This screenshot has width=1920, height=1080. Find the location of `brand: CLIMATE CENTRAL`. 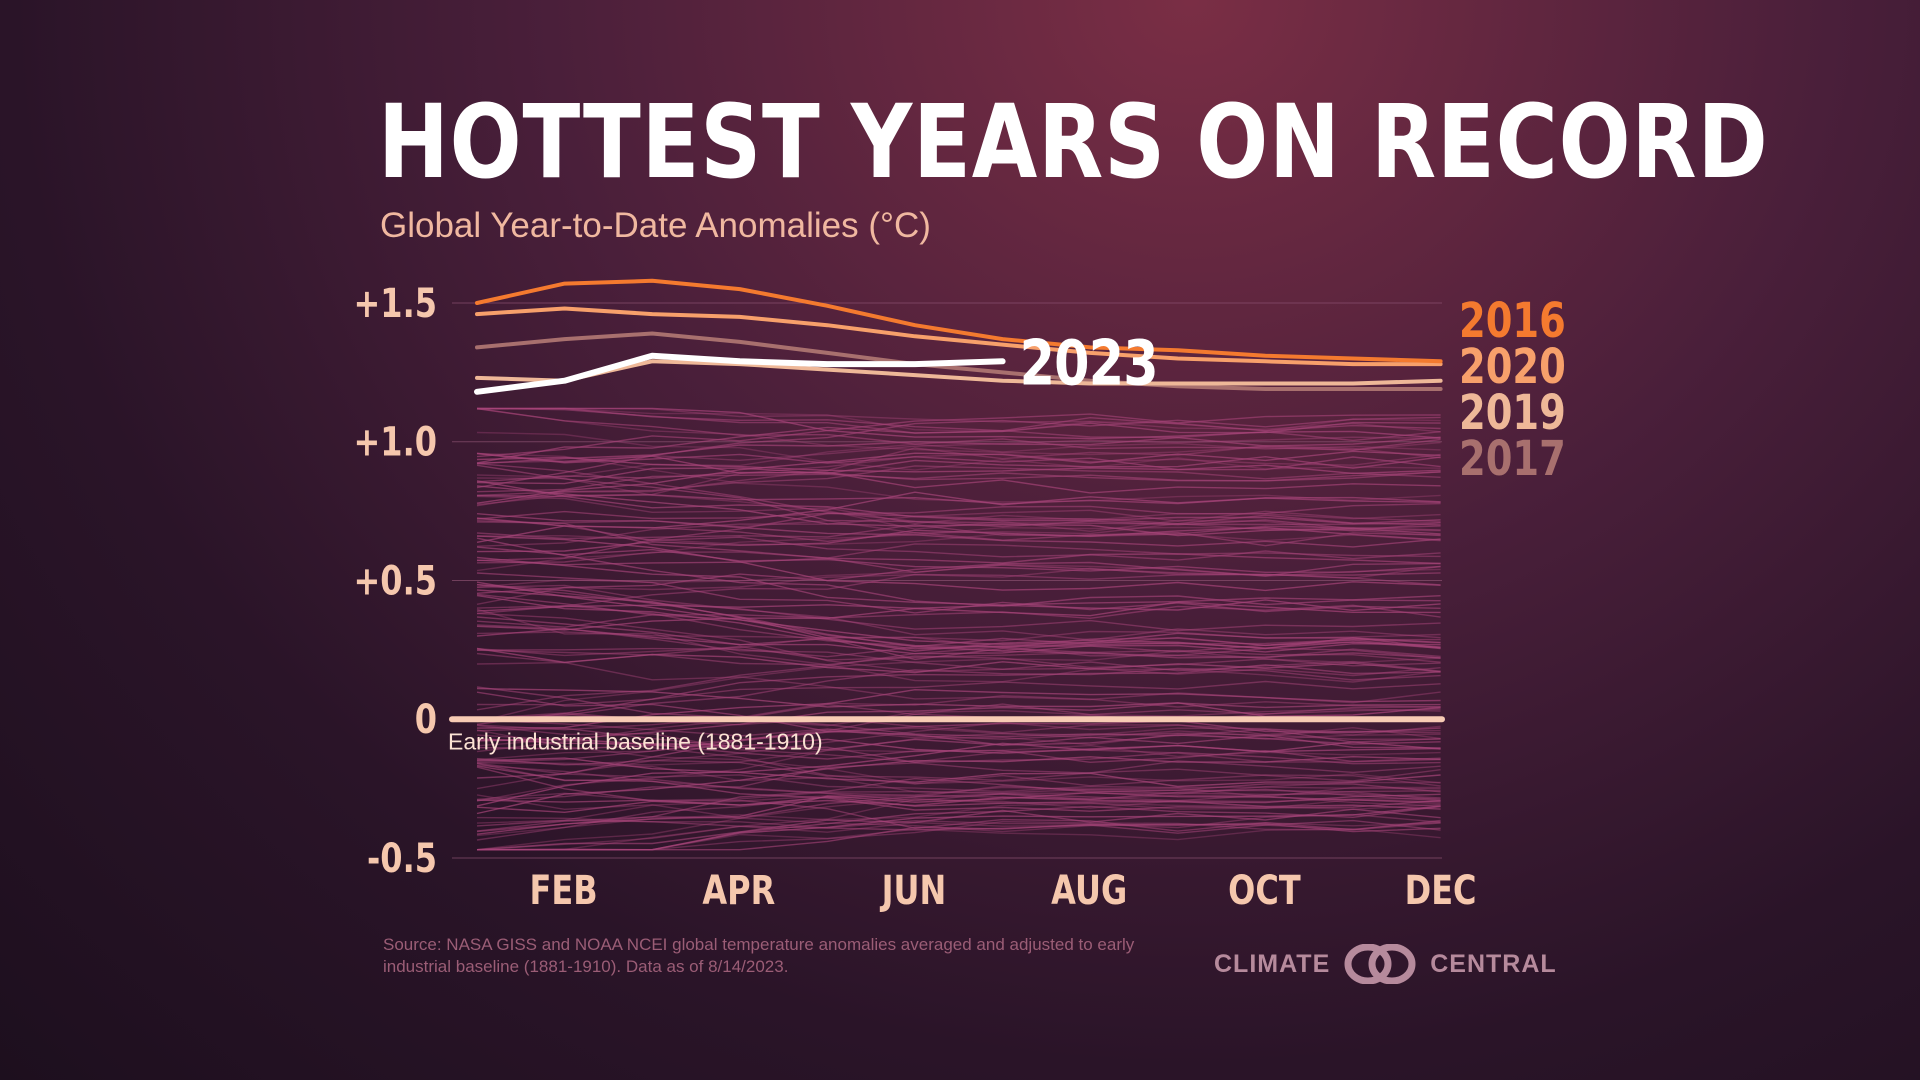

brand: CLIMATE CENTRAL is located at coordinates (1385, 964).